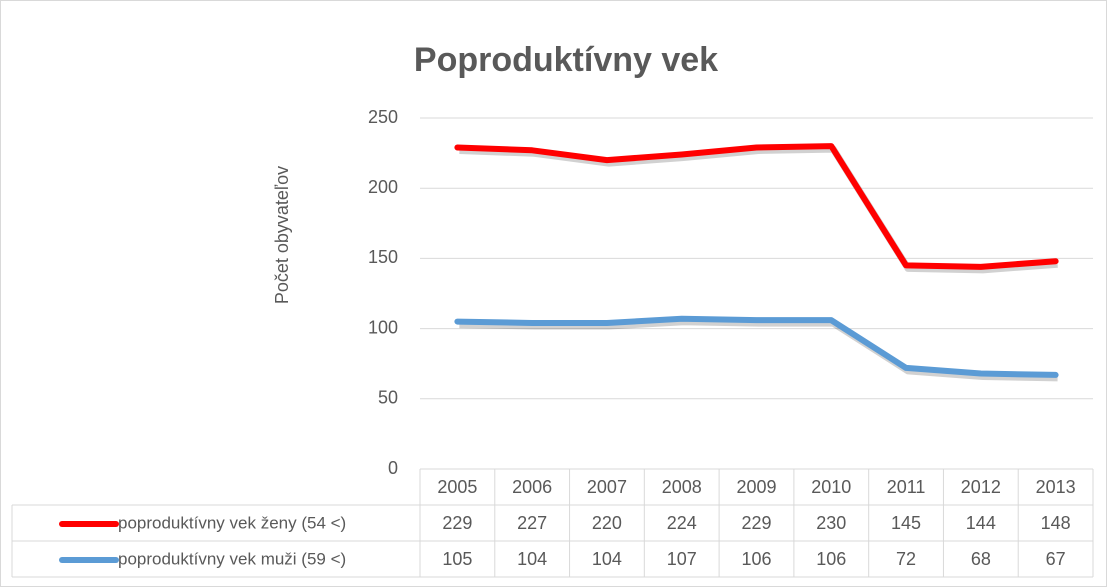 The image size is (1108, 588). Describe the element at coordinates (532, 523) in the screenshot. I see `table-value: 227` at that location.